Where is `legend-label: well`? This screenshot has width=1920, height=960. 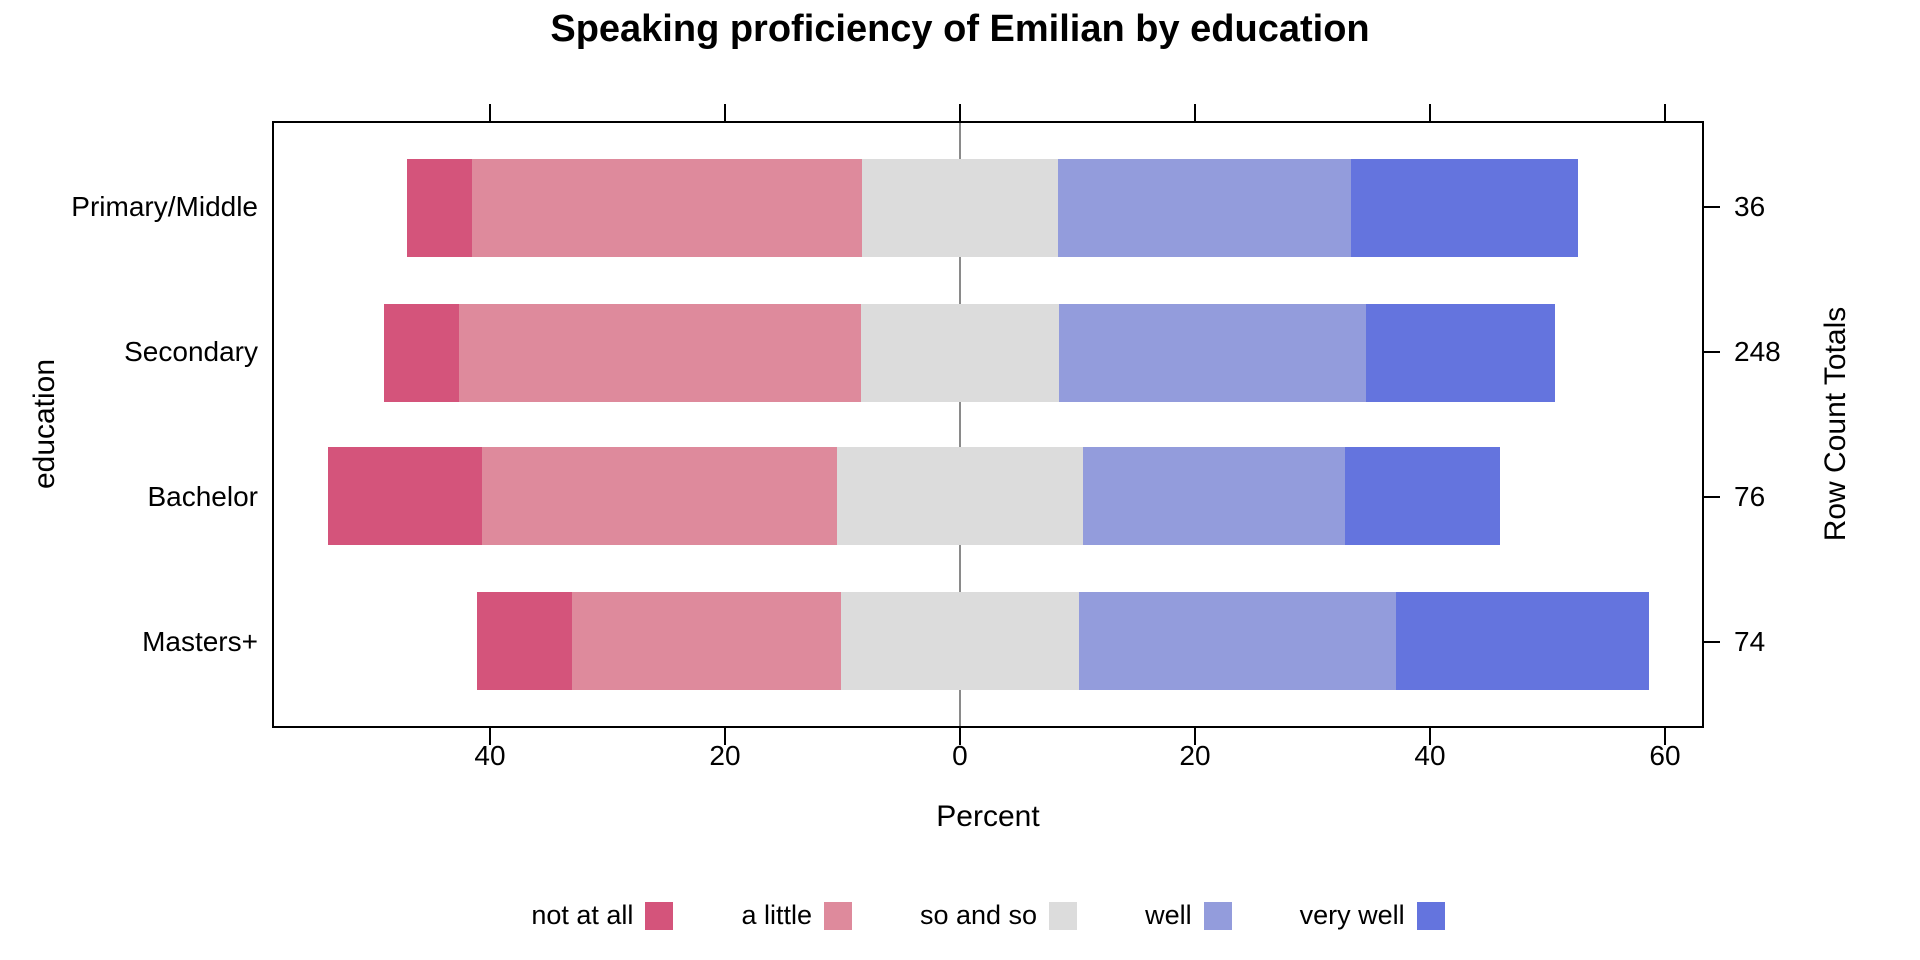
legend-label: well is located at coordinates (1168, 915).